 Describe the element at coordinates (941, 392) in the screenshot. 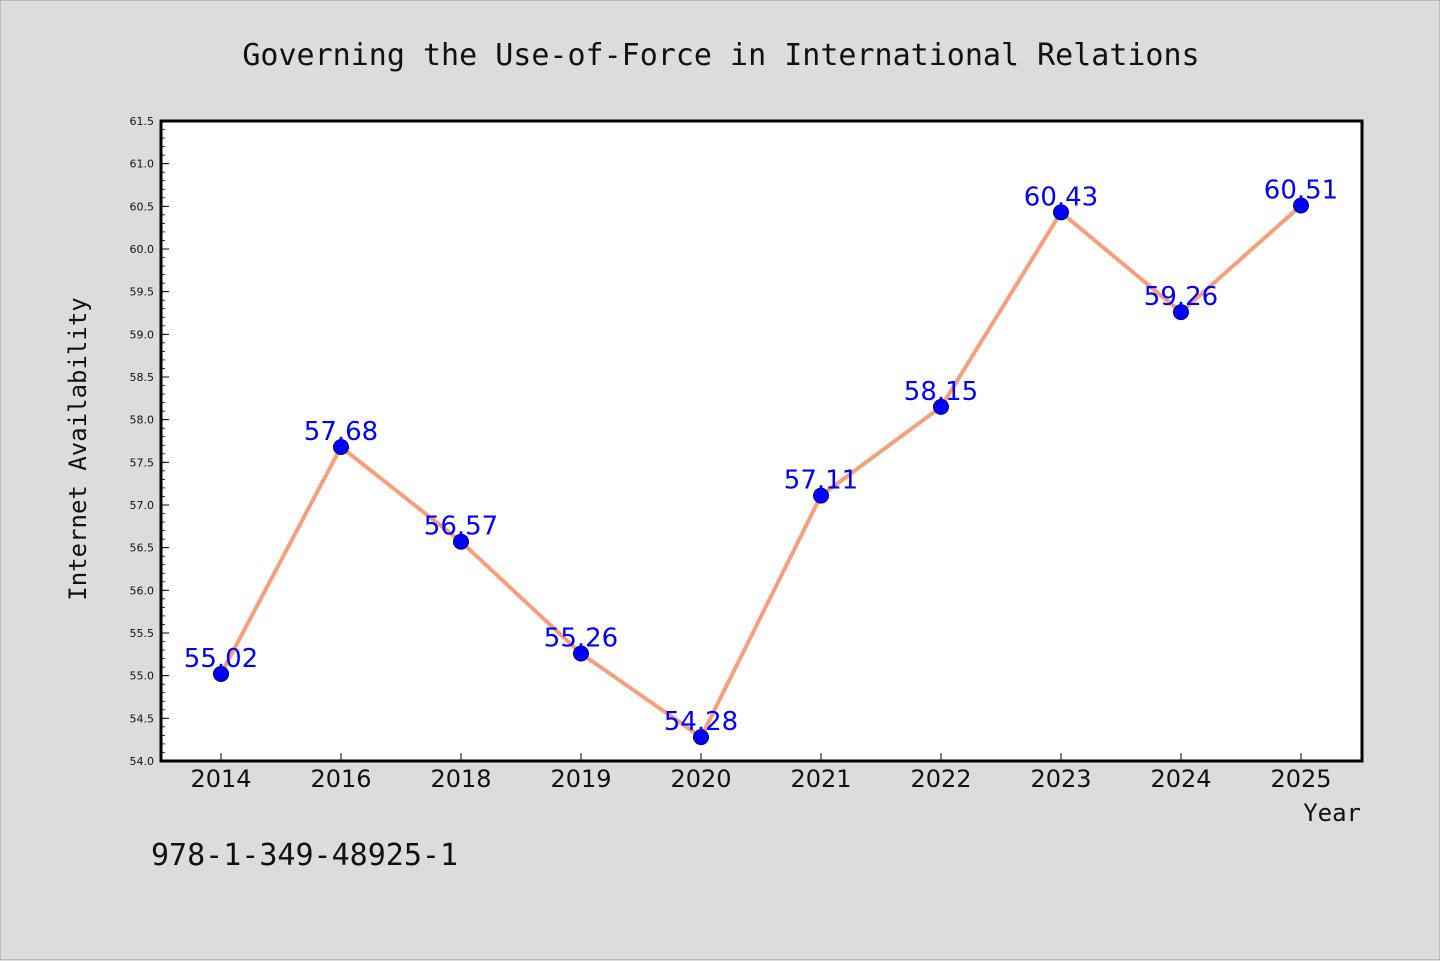

I see `data-label: 58.15` at that location.